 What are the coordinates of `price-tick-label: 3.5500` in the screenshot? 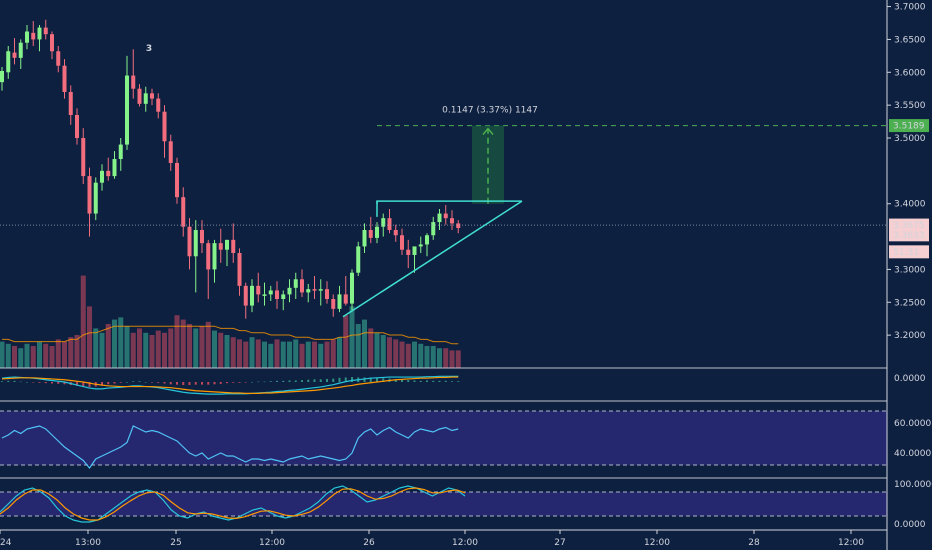 It's located at (910, 106).